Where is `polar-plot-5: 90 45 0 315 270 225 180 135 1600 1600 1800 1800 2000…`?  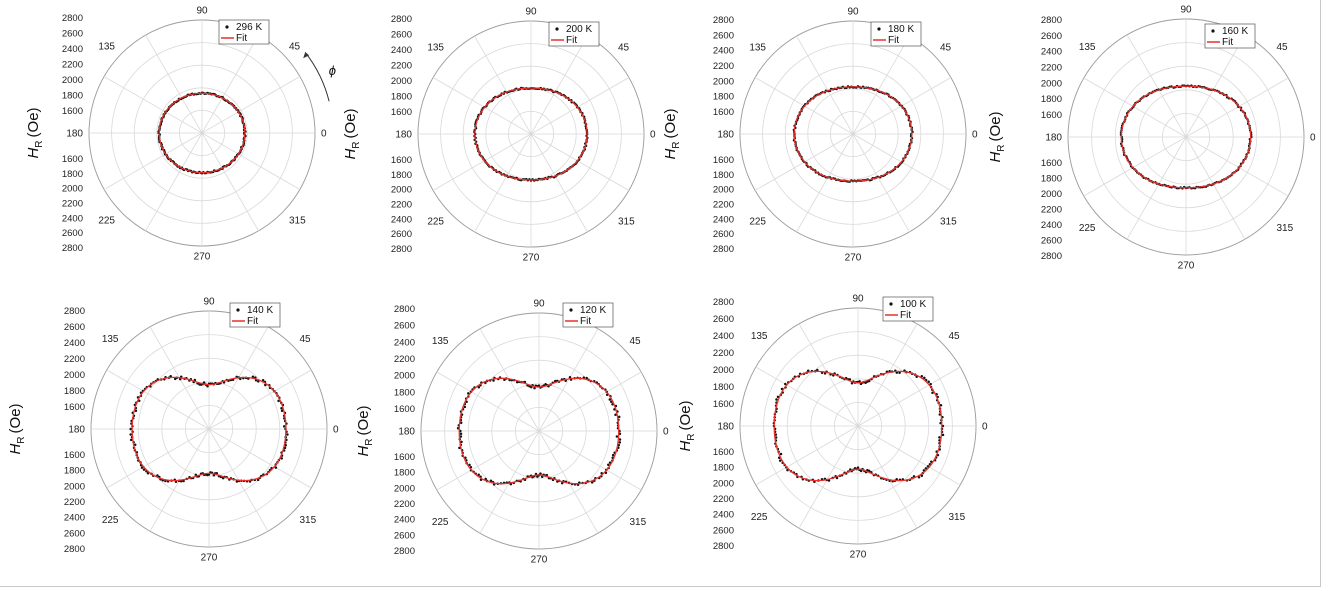
polar-plot-5: 90 45 0 315 270 225 180 135 1600 1600 1800 1800 2000… is located at coordinates (173, 430).